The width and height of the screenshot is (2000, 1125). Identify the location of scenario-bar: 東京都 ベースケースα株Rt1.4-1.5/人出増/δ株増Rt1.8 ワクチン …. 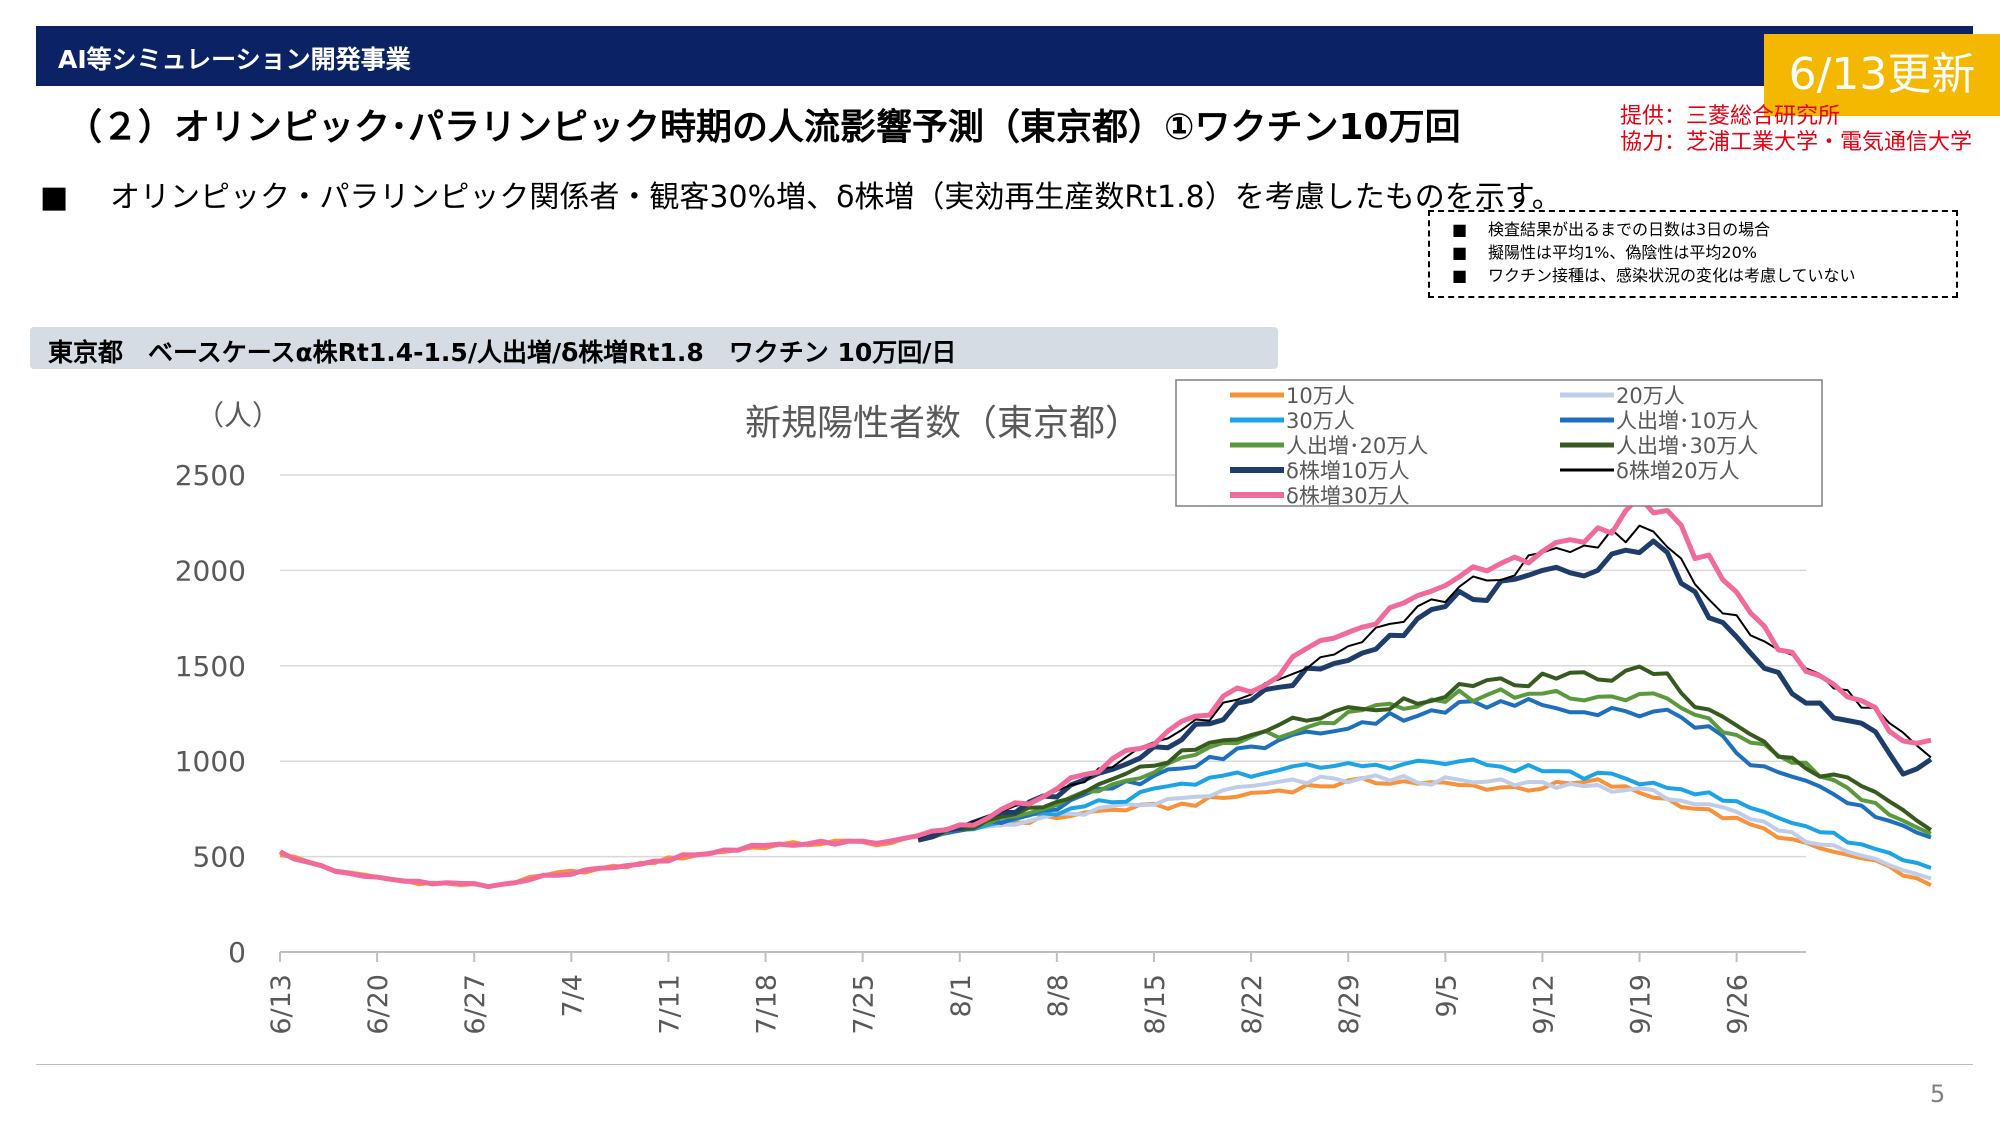
(654, 348).